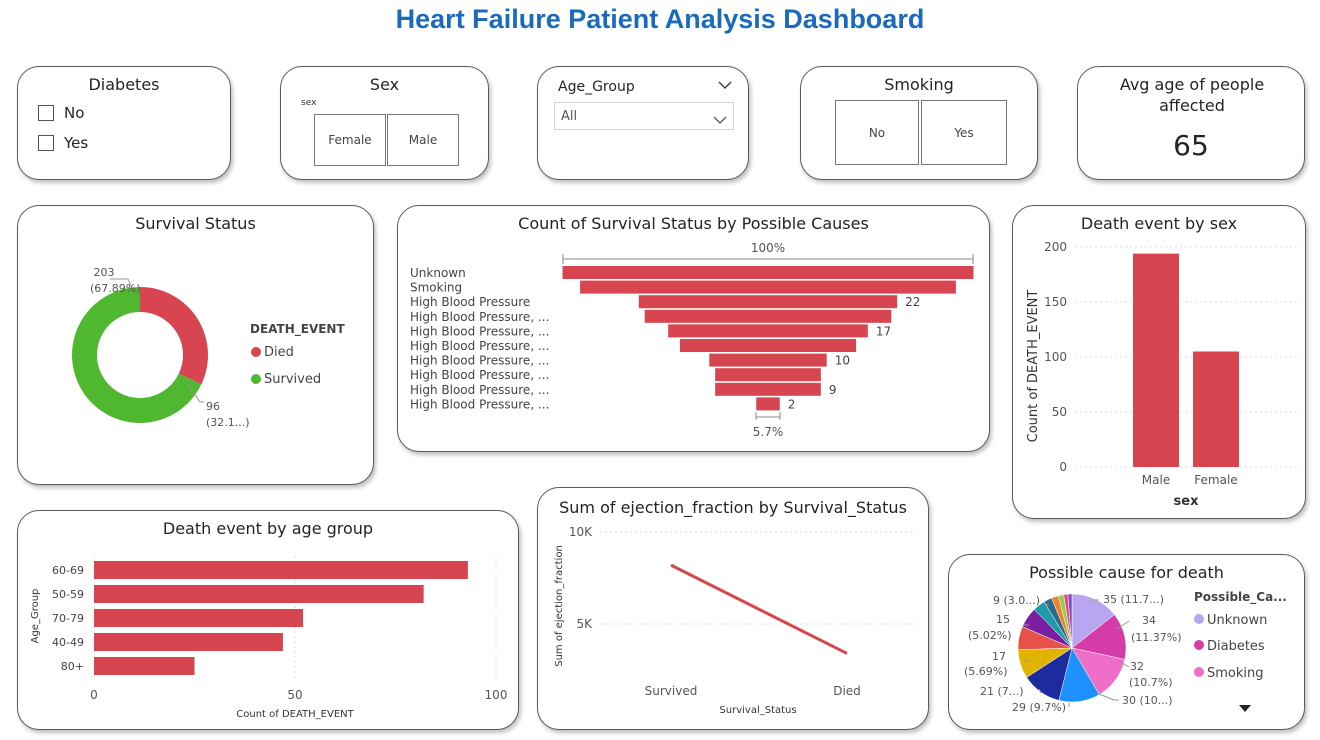  I want to click on funnel-bottom-label: 5.7%, so click(768, 432).